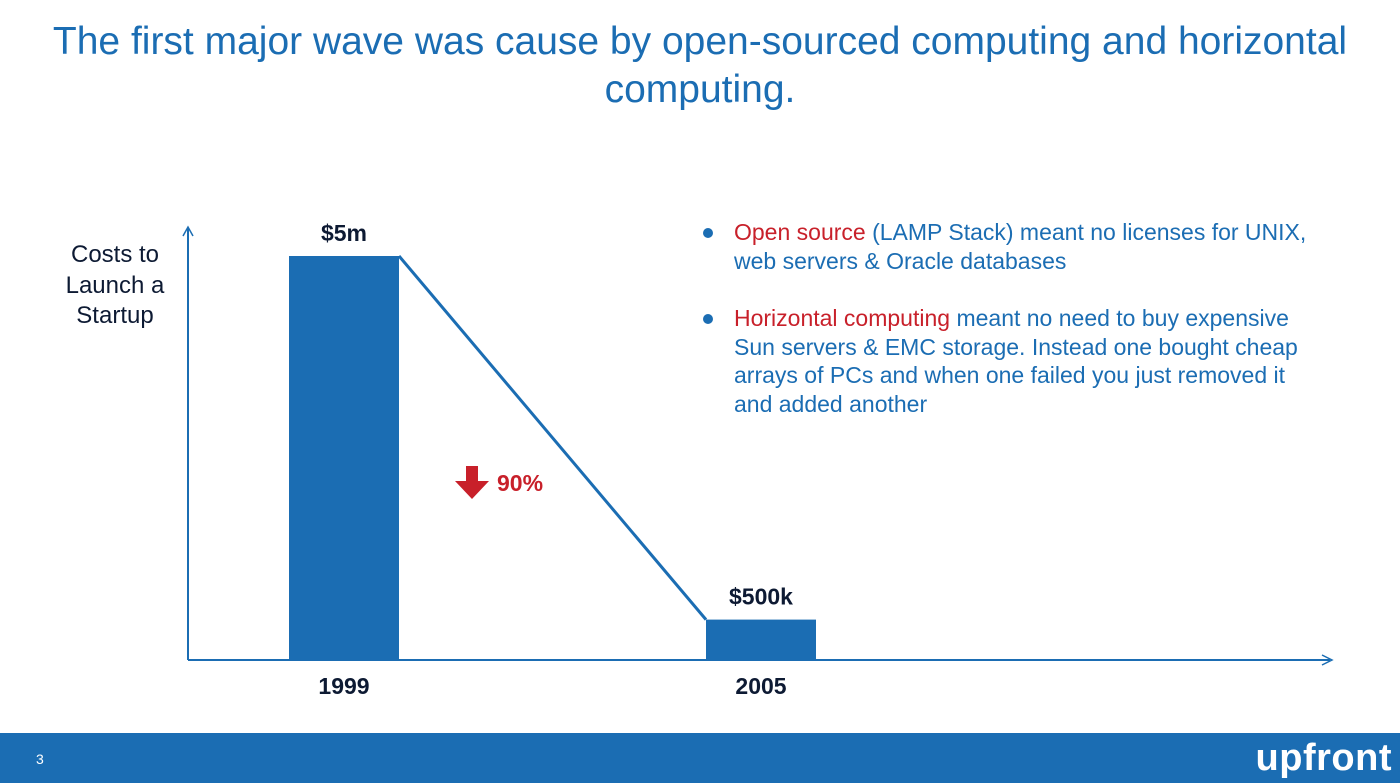  I want to click on footer-bar: 3 upfront, so click(700, 758).